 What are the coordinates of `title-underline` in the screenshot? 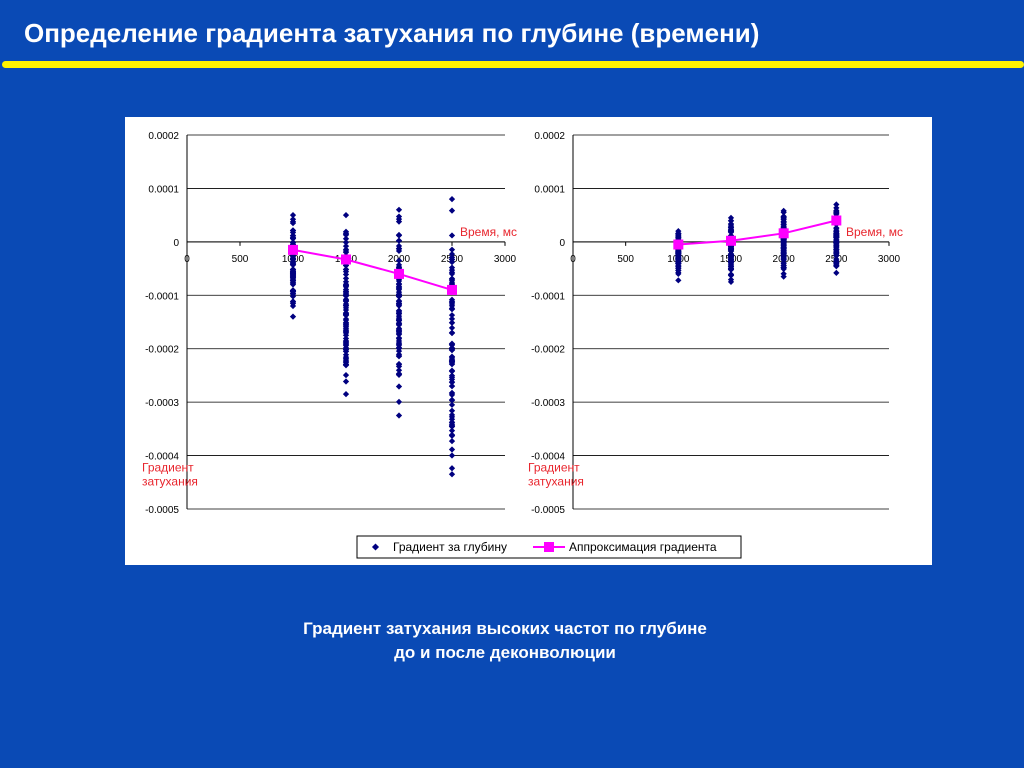 It's located at (513, 64).